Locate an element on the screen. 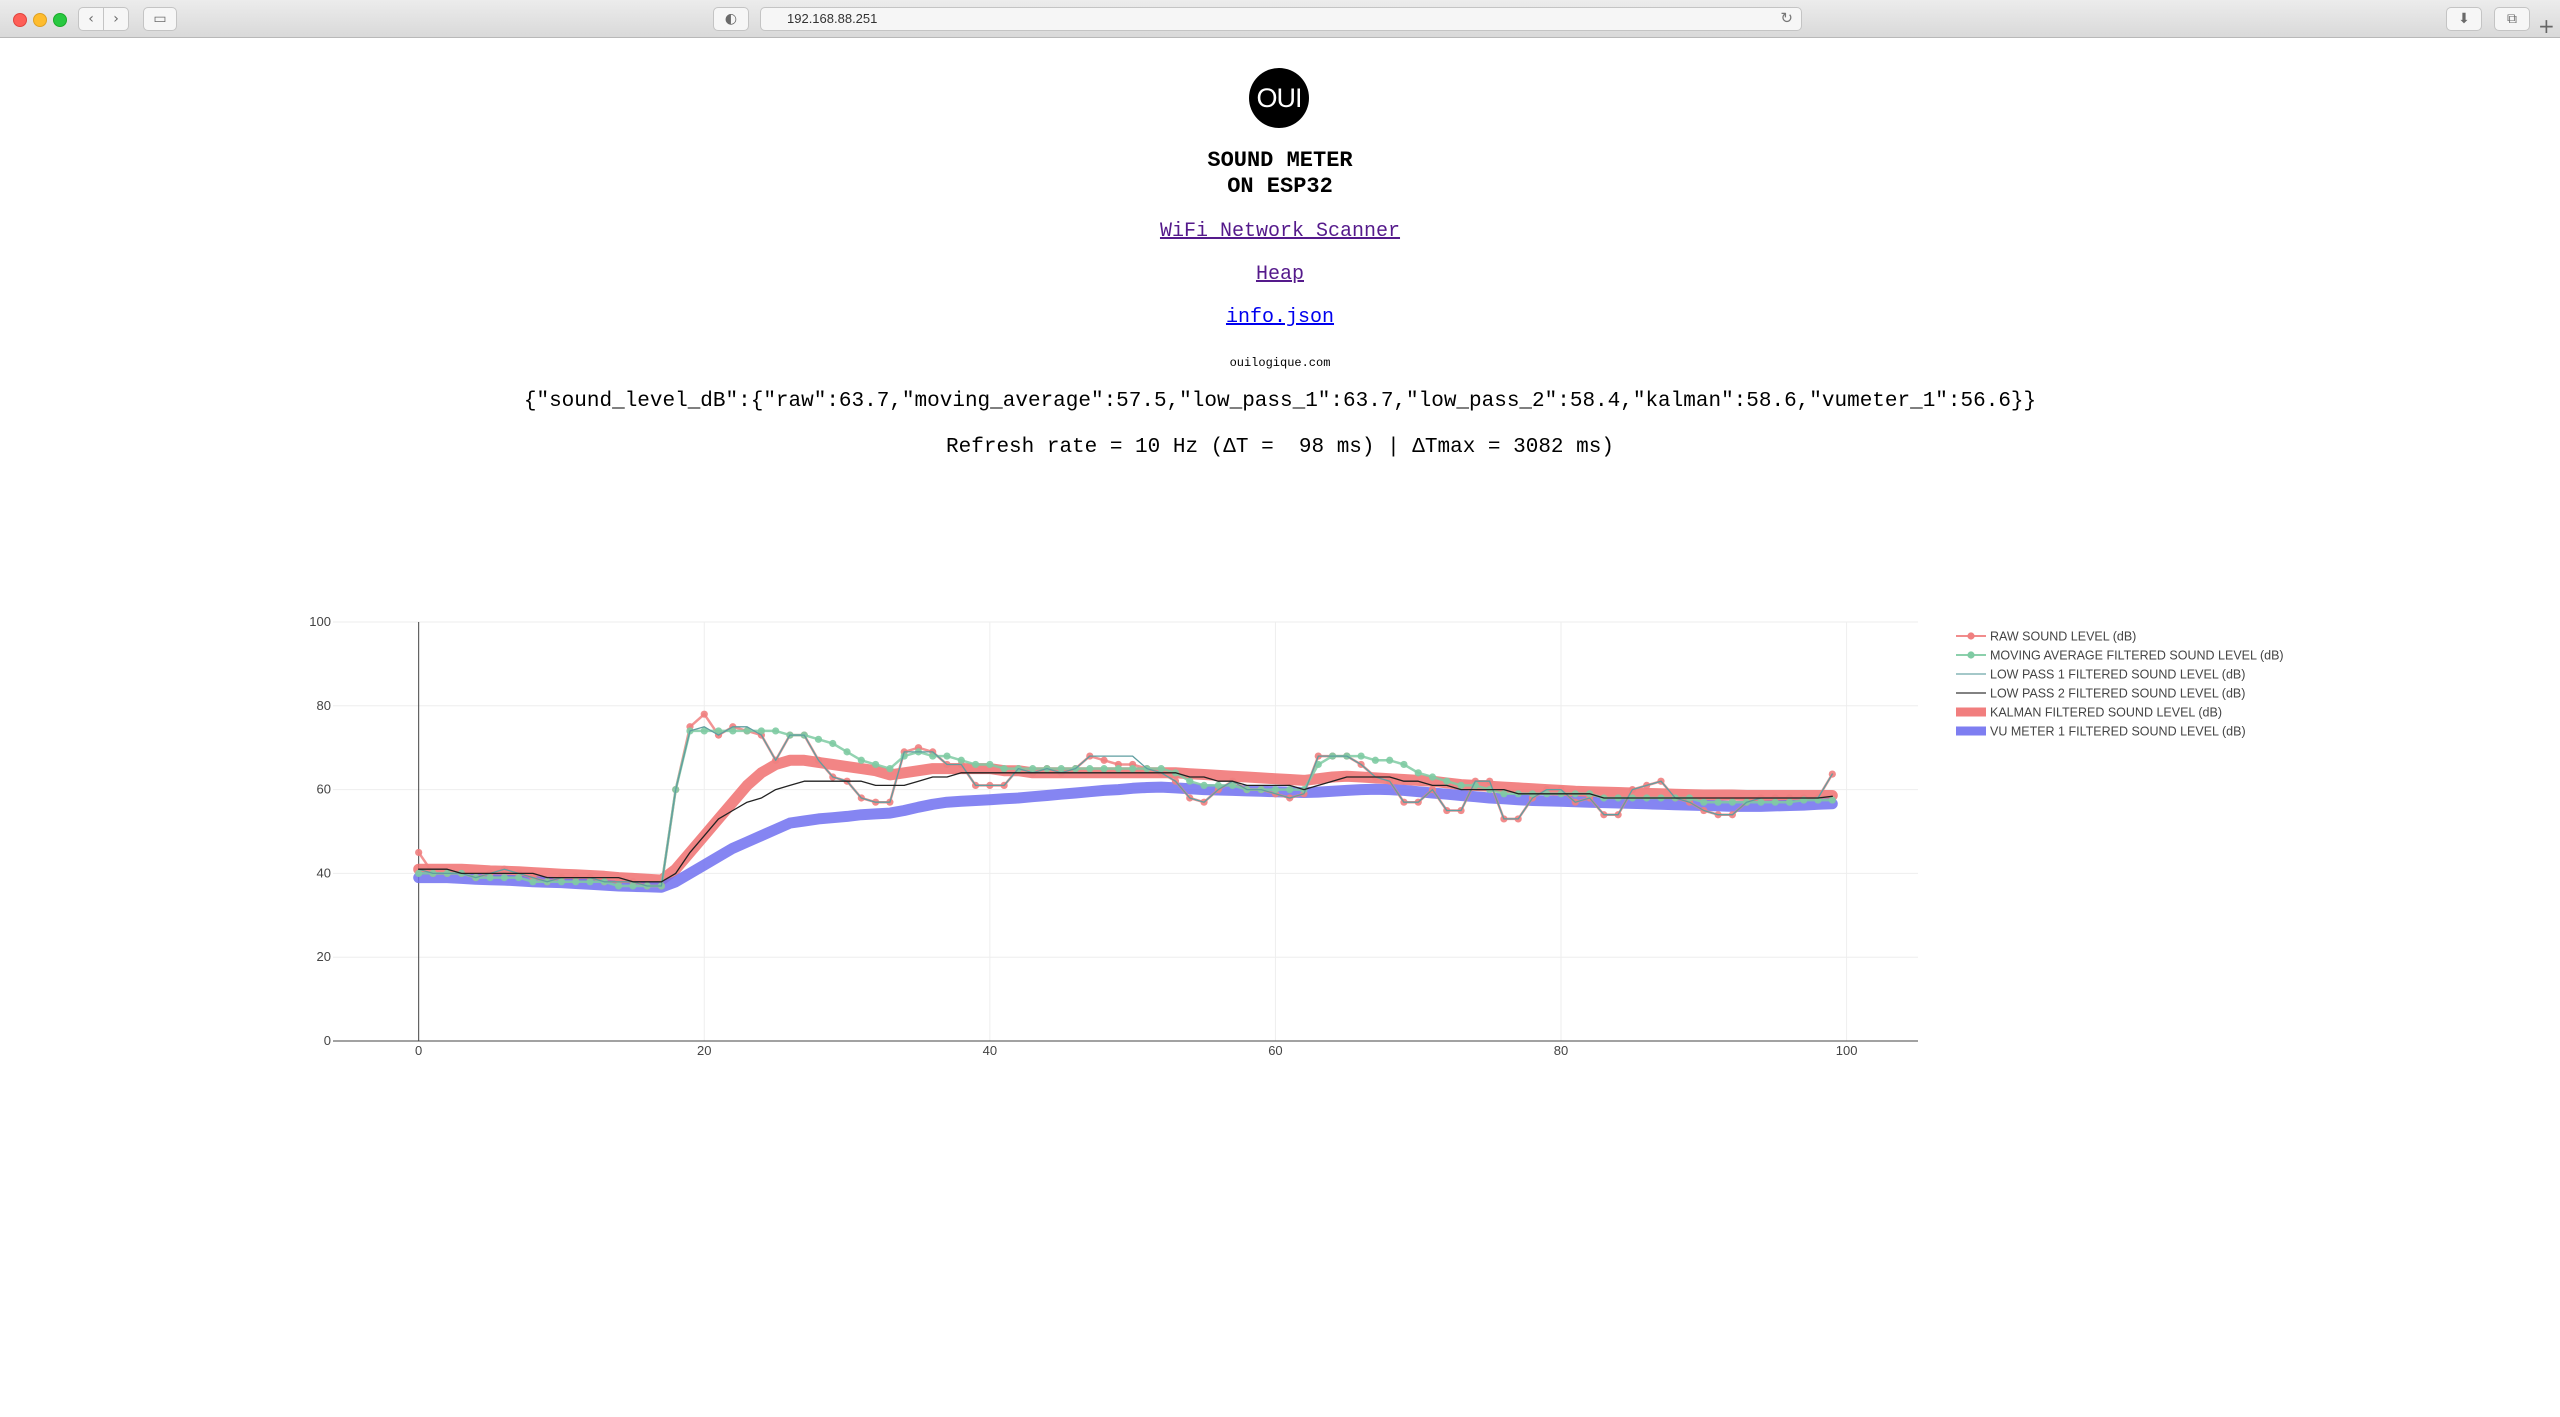  x-tick-label: 60 is located at coordinates (1275, 1050).